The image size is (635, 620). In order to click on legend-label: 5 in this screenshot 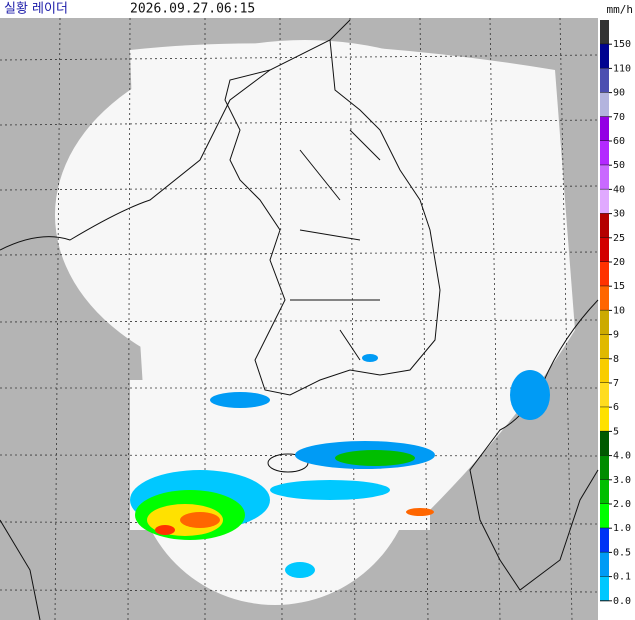, I will do `click(616, 431)`.